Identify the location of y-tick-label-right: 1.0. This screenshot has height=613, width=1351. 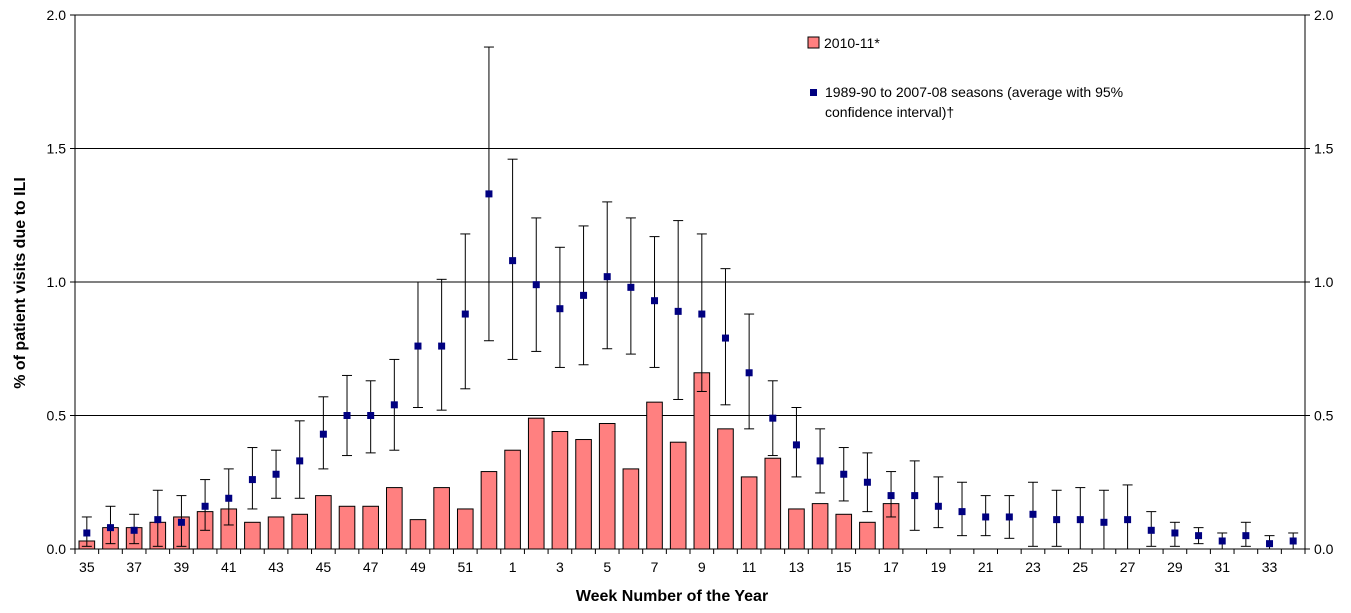
(1324, 282).